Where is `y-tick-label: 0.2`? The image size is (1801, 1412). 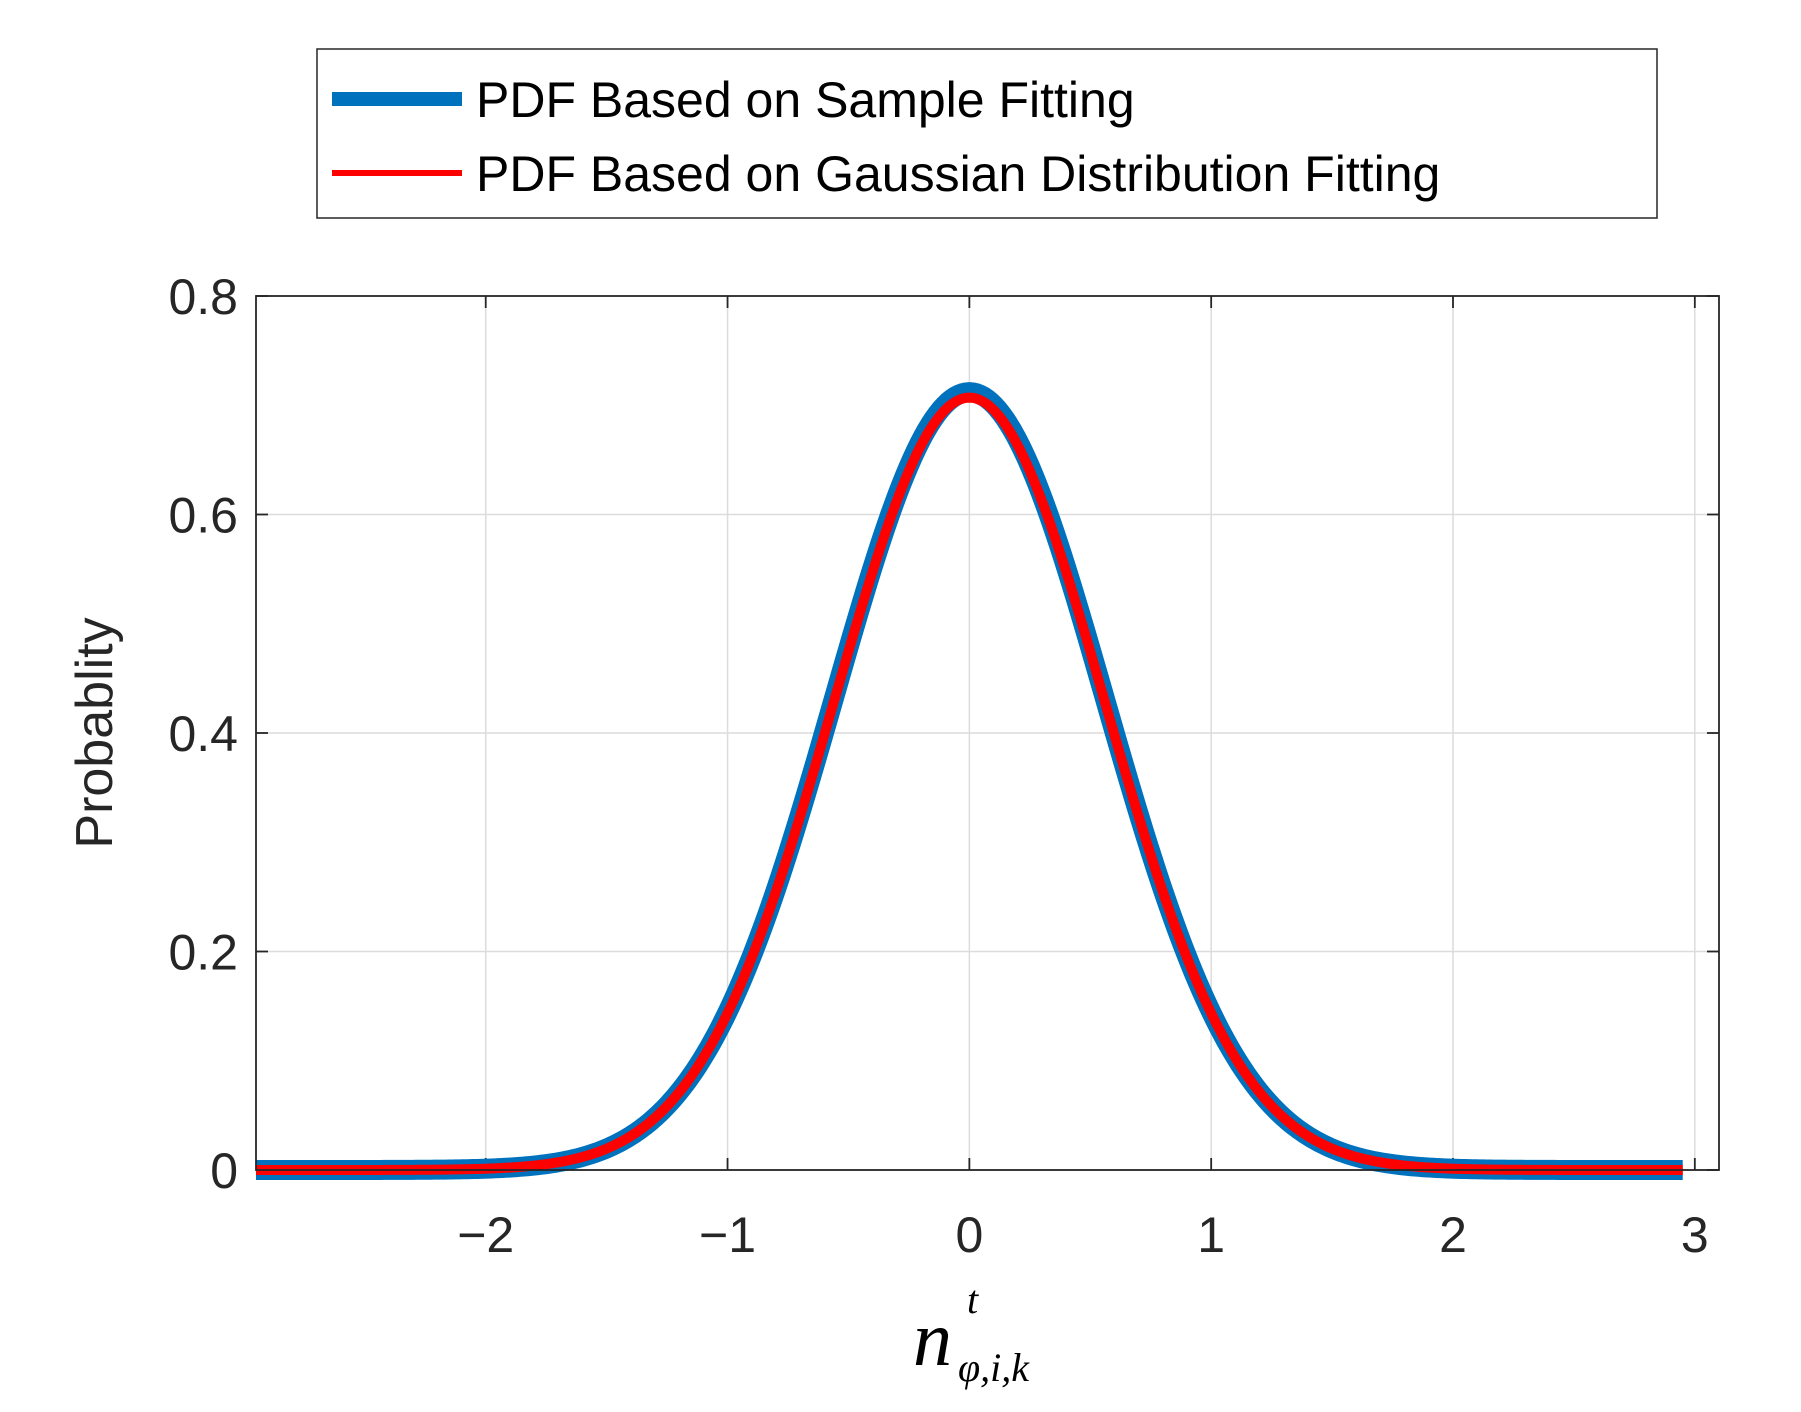 y-tick-label: 0.2 is located at coordinates (203, 953).